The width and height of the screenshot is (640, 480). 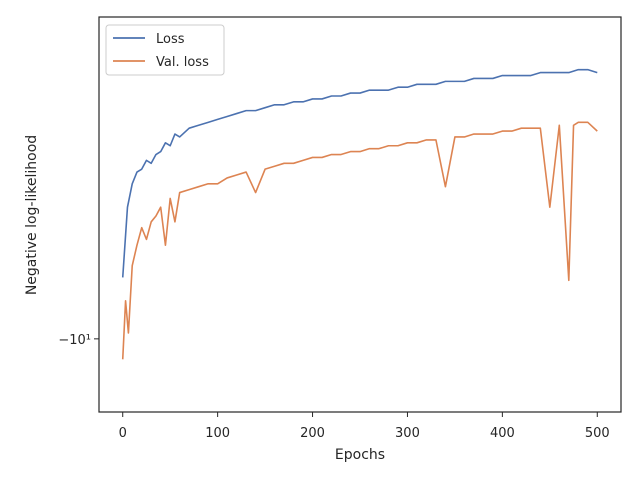 What do you see at coordinates (165, 50) in the screenshot?
I see `legend: Loss Val. loss` at bounding box center [165, 50].